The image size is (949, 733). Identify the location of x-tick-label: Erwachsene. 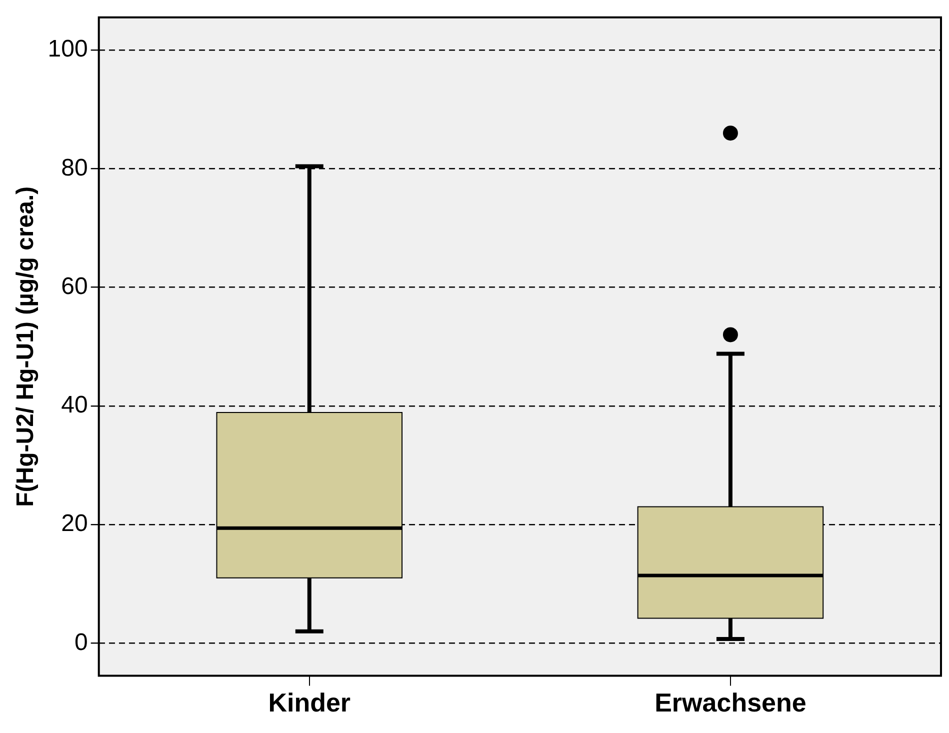
(730, 703).